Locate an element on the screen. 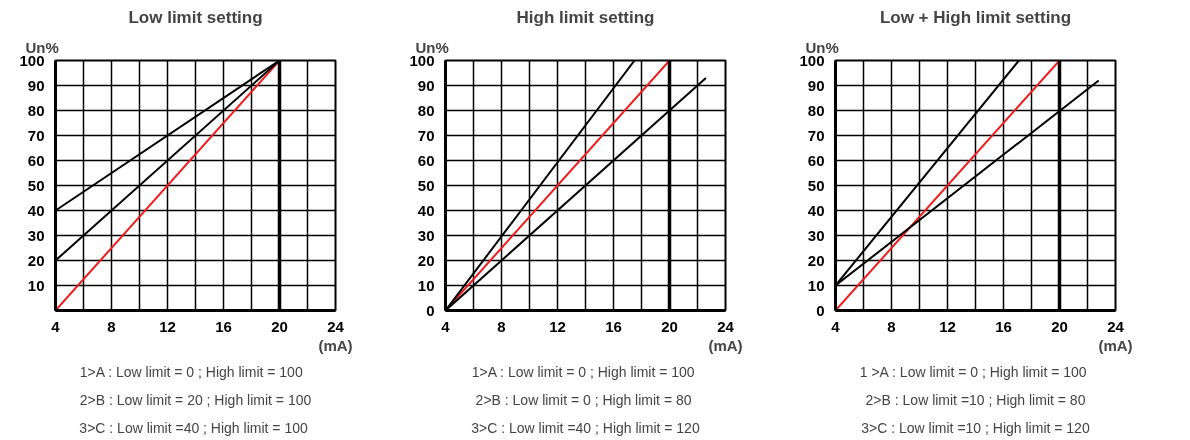 This screenshot has height=440, width=1190. chart-title: Low limit setting is located at coordinates (195, 17).